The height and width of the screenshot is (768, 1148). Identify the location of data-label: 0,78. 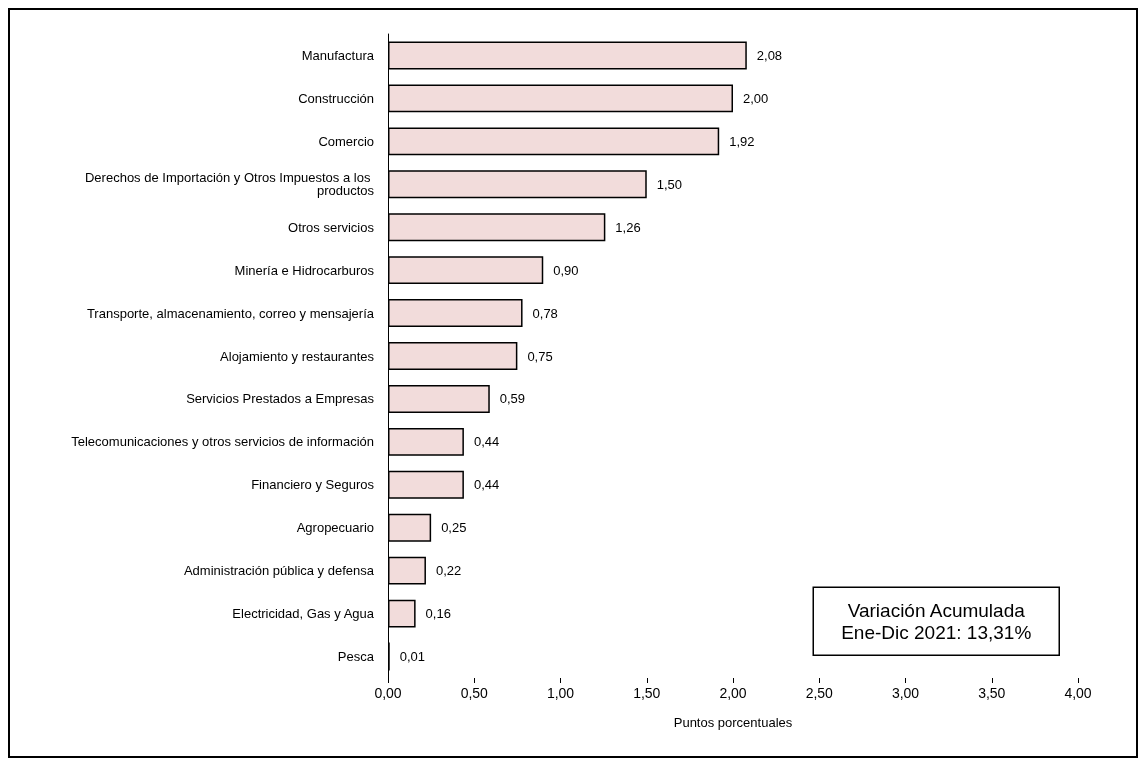
(545, 313).